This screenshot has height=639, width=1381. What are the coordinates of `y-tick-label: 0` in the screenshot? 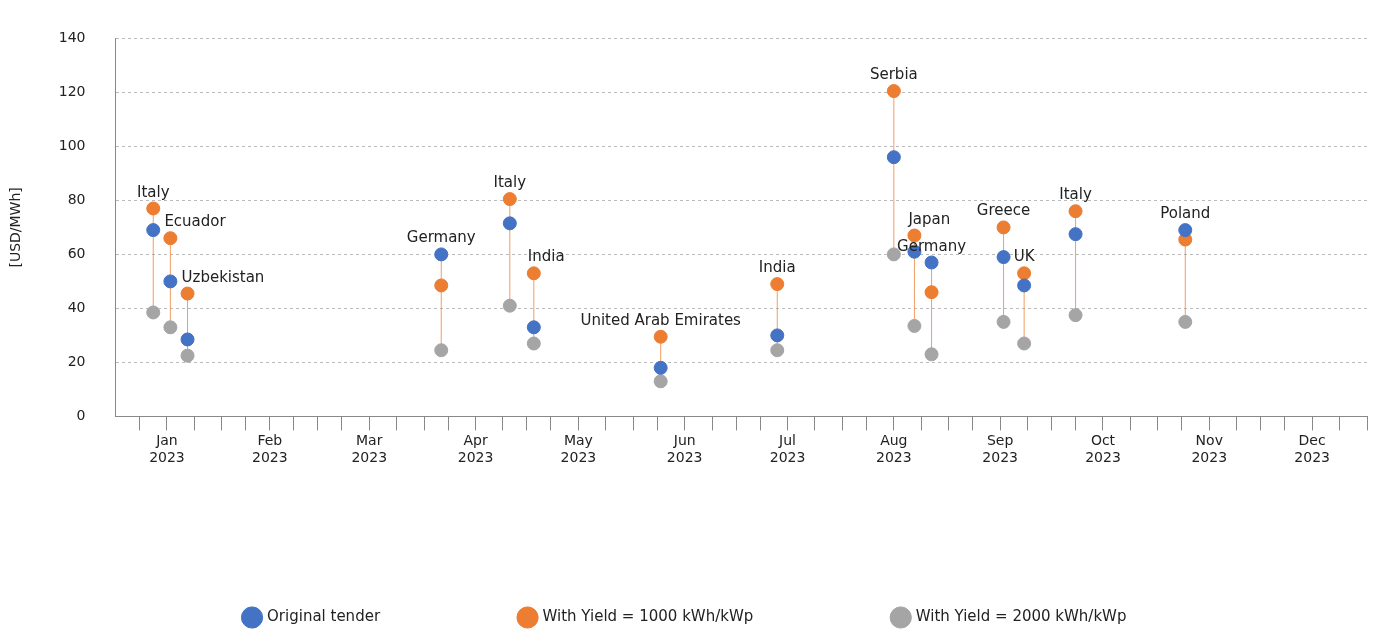 It's located at (81, 415).